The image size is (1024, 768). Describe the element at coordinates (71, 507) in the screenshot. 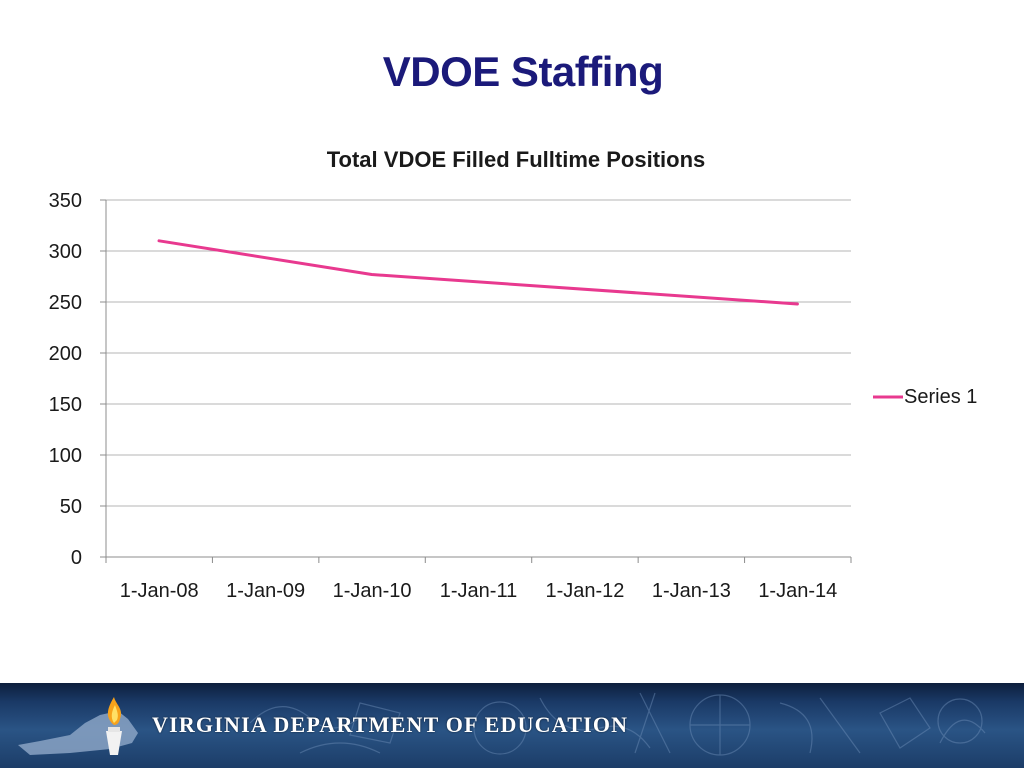

I see `y-tick-label: 50` at that location.